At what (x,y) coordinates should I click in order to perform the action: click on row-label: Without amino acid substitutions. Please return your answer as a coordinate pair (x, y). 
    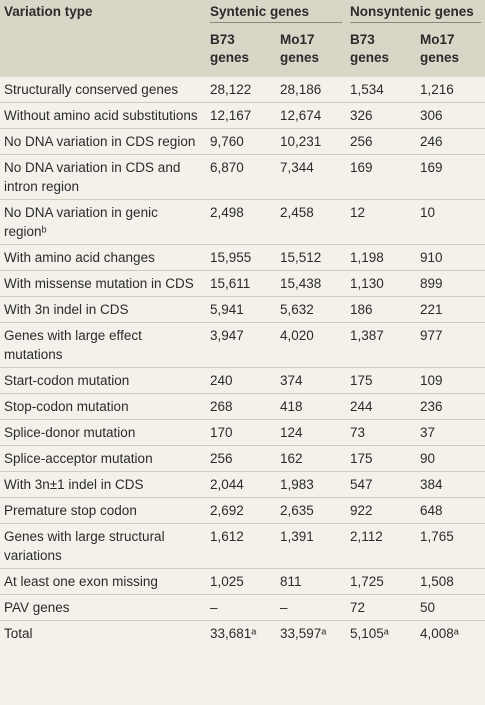
    Looking at the image, I should click on (103, 115).